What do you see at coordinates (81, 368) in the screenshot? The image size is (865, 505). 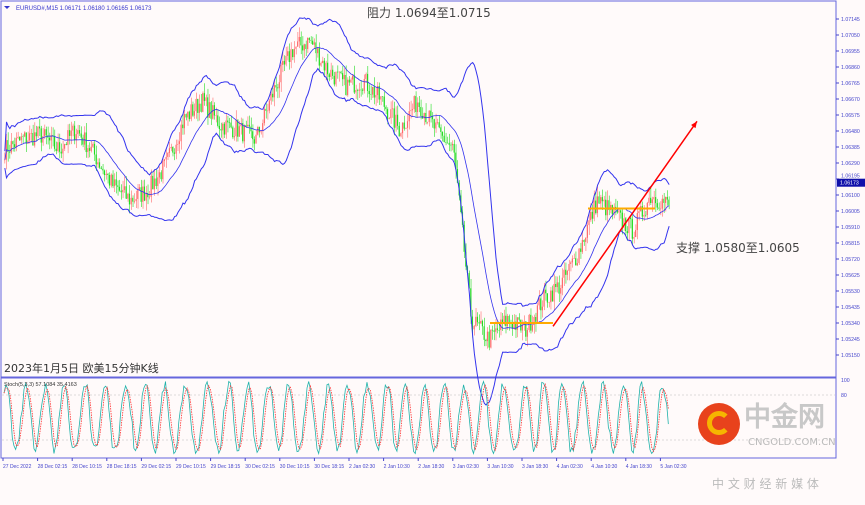 I see `chart-caption: 2023年1月5日 欧美15分钟K线` at bounding box center [81, 368].